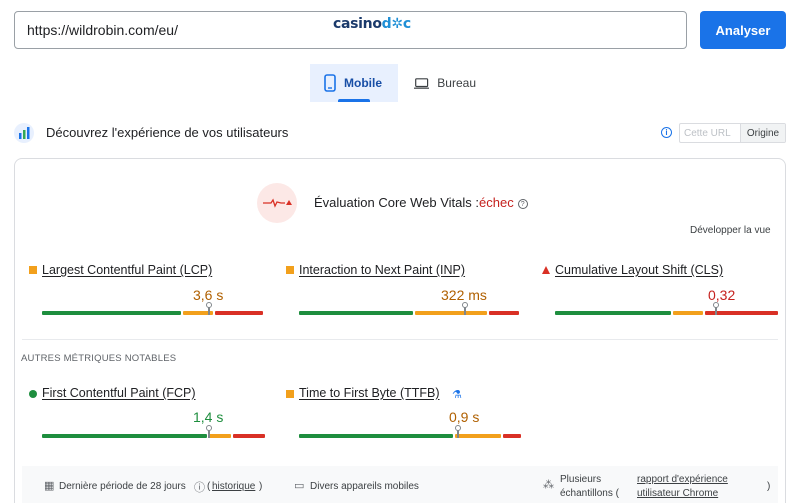 Image resolution: width=800 pixels, height=503 pixels. Describe the element at coordinates (199, 488) in the screenshot. I see `help-icon: ⓘ` at that location.